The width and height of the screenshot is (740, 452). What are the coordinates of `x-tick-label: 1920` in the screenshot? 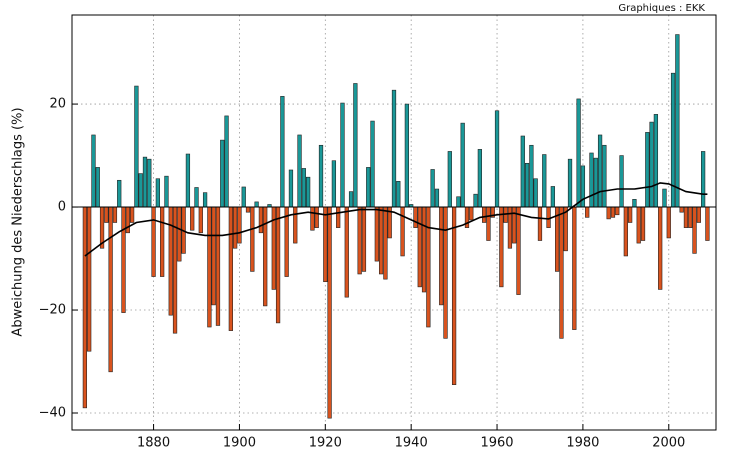 It's located at (325, 443).